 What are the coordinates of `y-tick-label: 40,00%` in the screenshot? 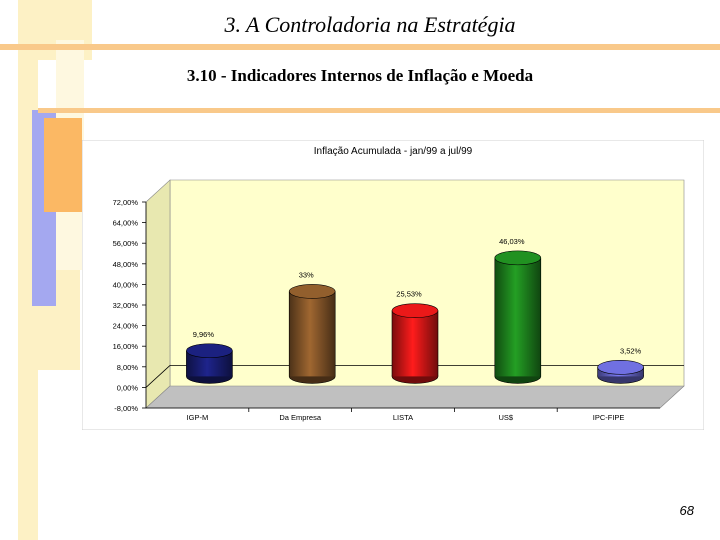 It's located at (126, 284).